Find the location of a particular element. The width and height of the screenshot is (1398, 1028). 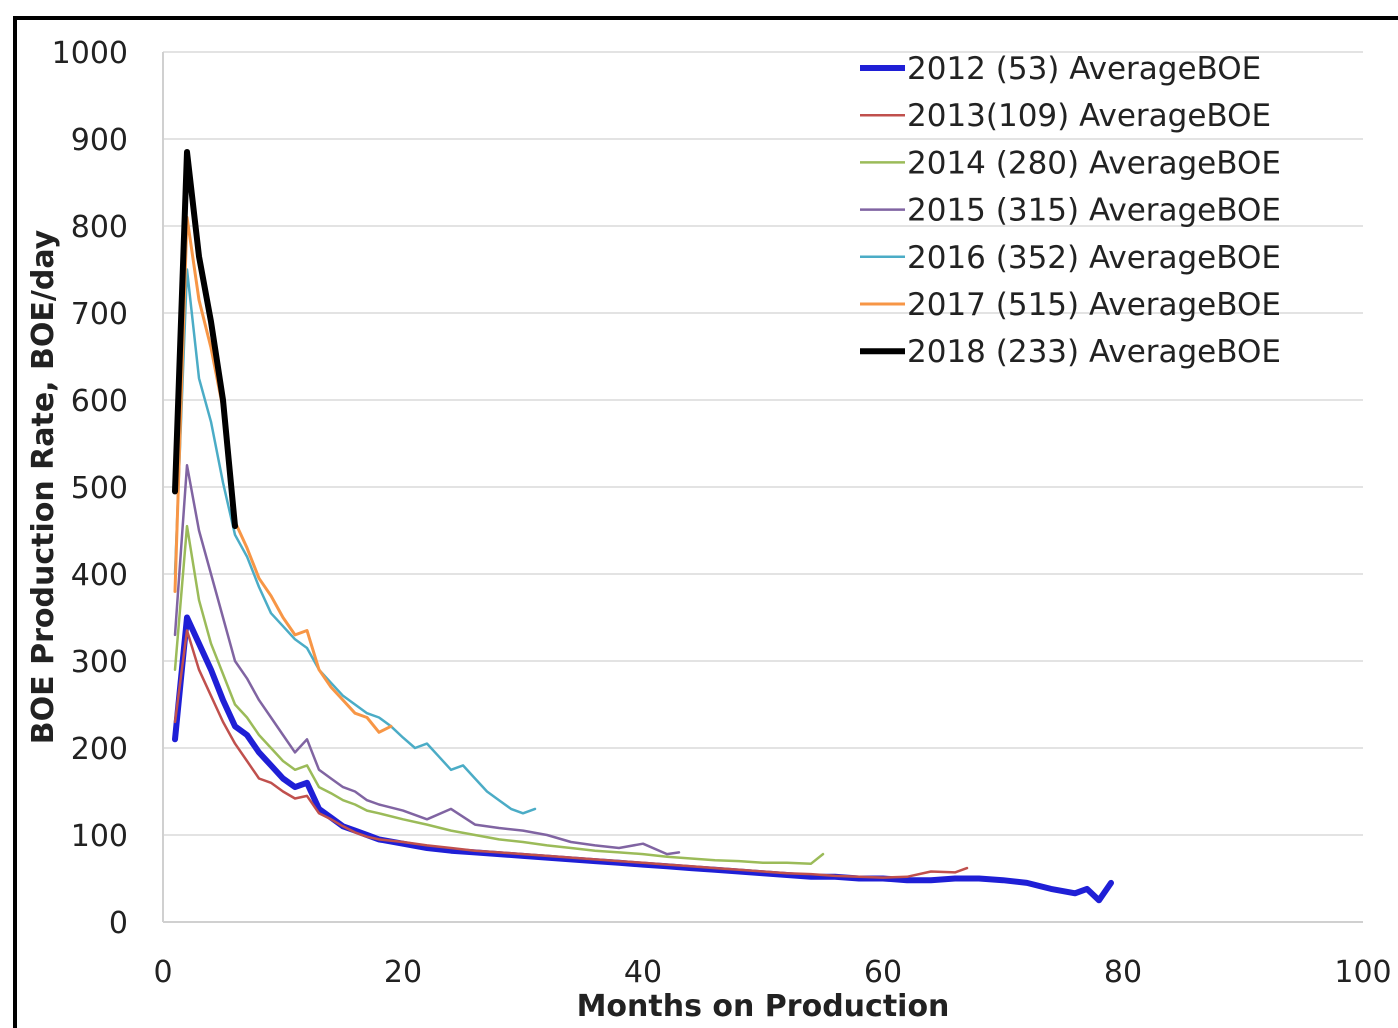

x-tick-0: 0 is located at coordinates (162, 972).